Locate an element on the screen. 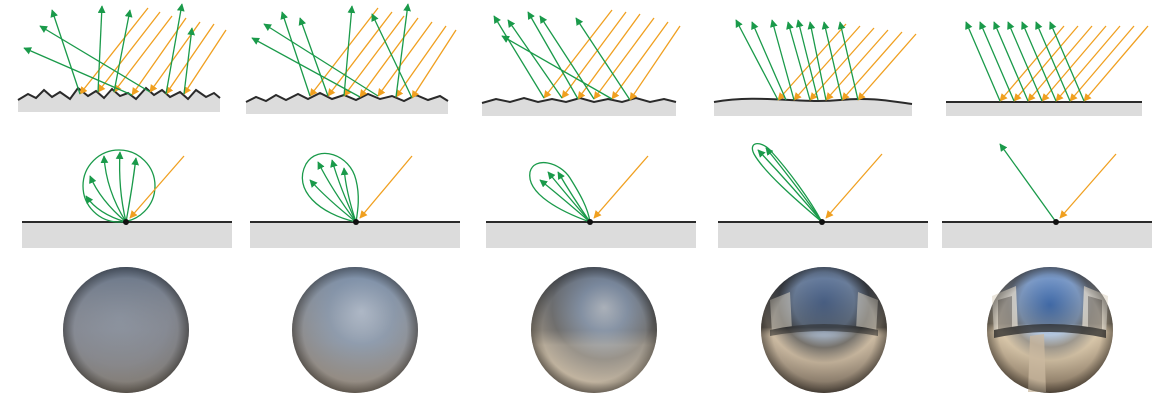  reflected-ray is located at coordinates (1028, 183).